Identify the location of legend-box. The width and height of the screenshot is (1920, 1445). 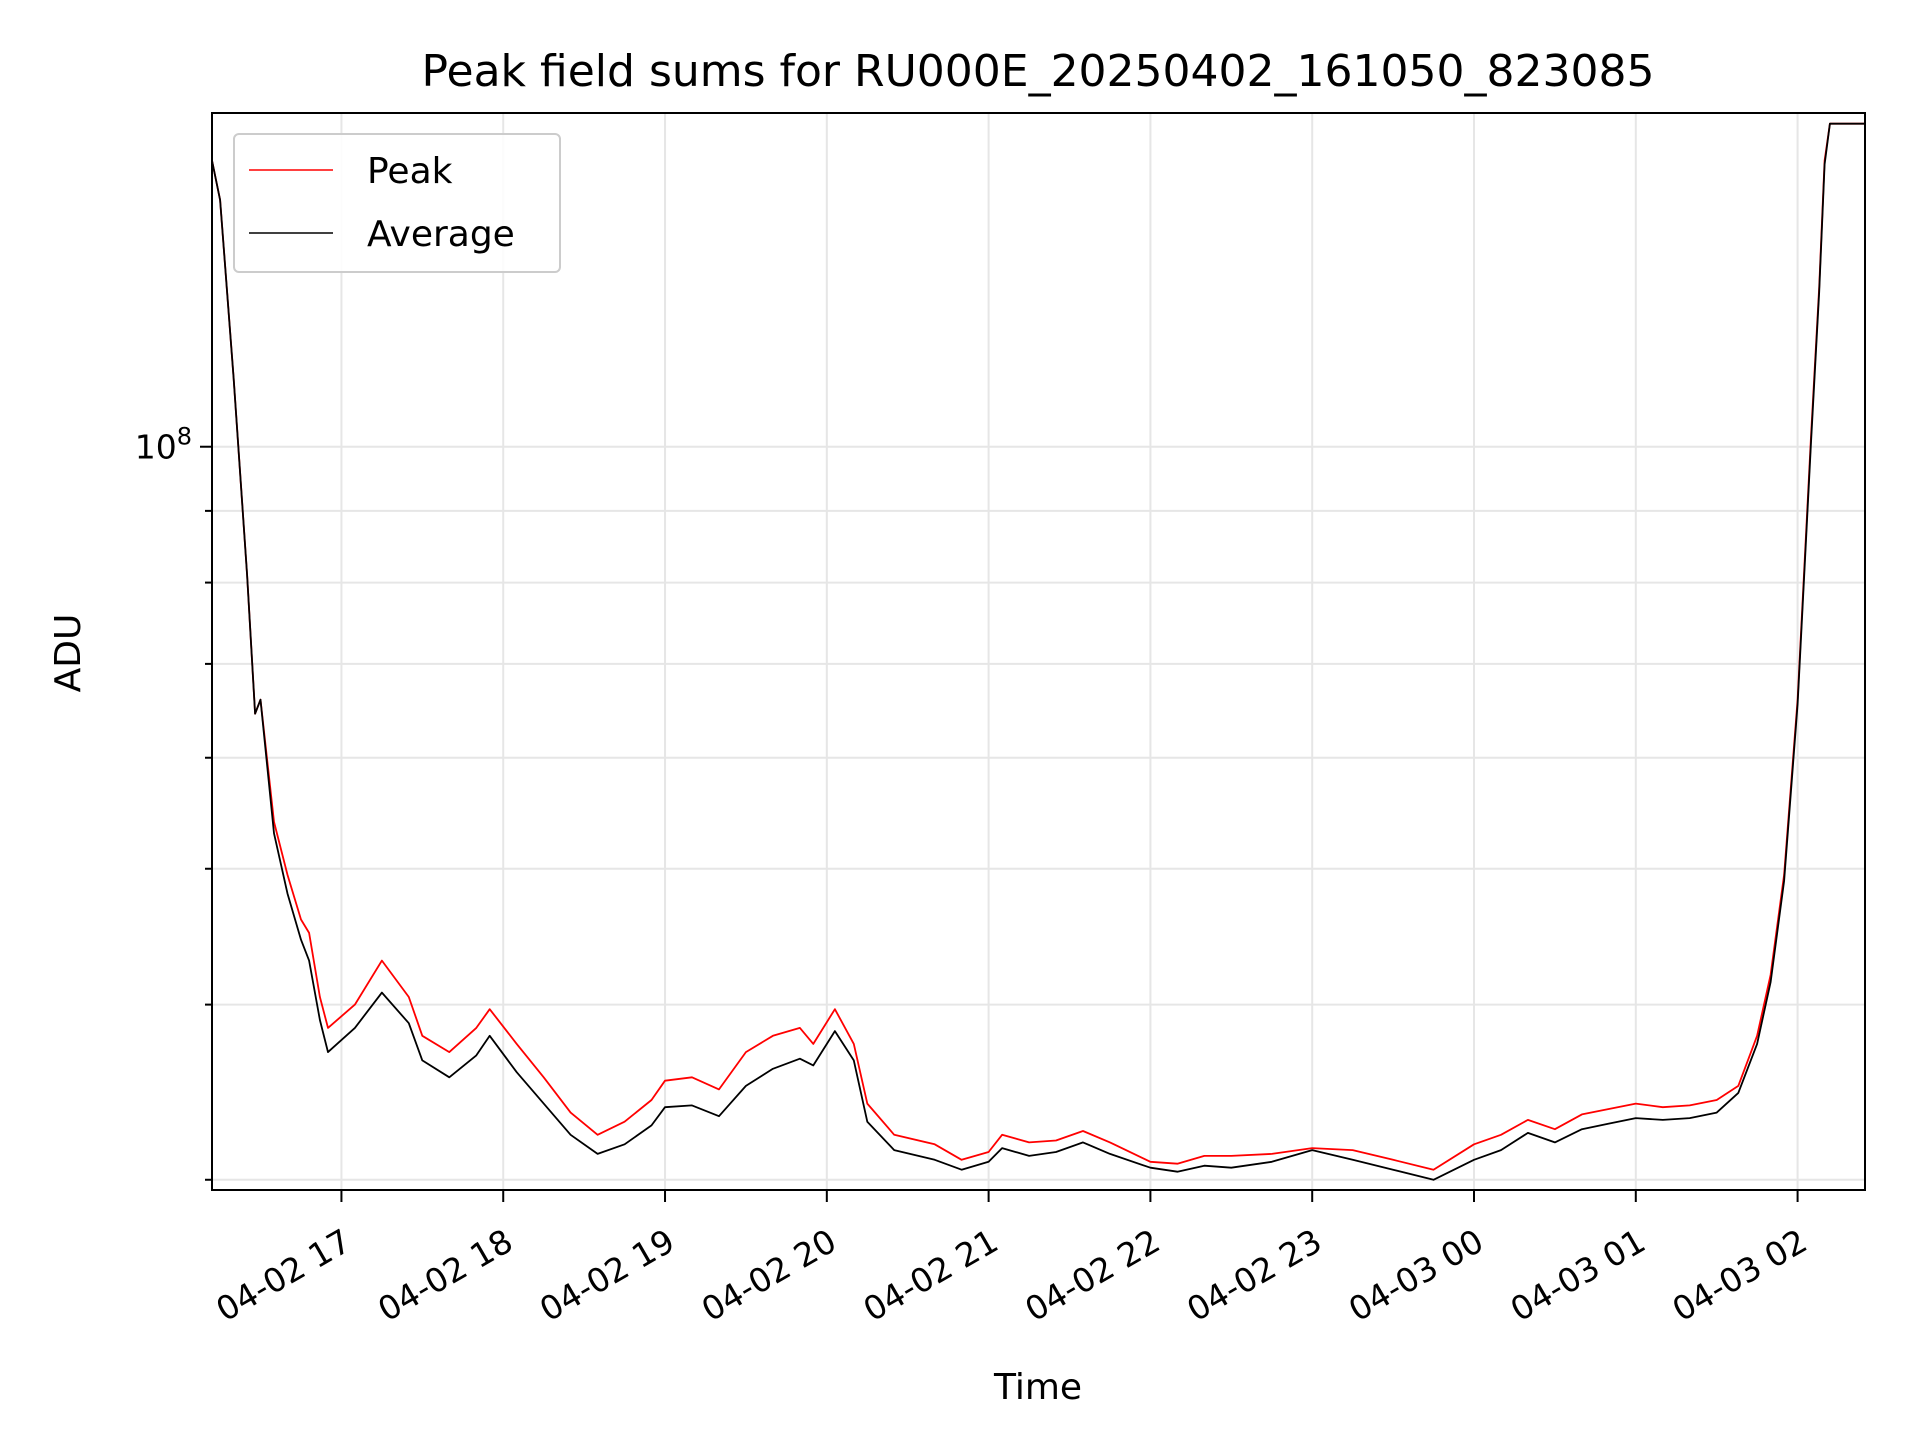
(397, 203).